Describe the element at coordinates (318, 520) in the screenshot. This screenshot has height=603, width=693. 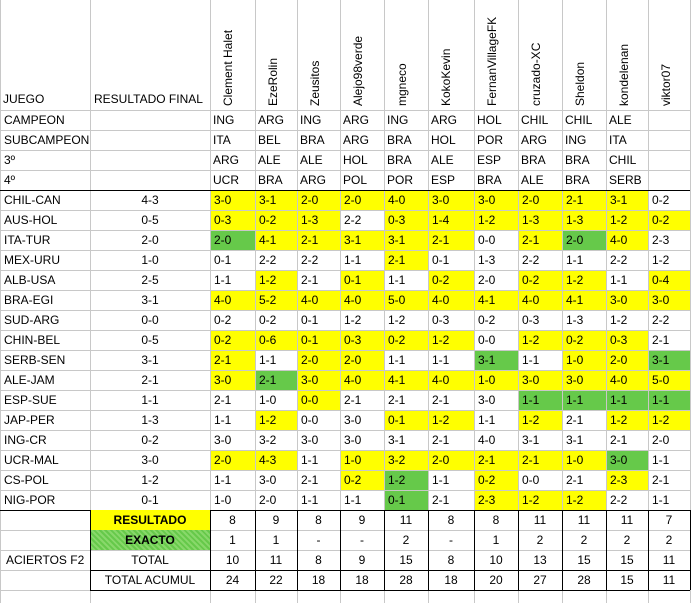
I see `summary-value: 8` at that location.